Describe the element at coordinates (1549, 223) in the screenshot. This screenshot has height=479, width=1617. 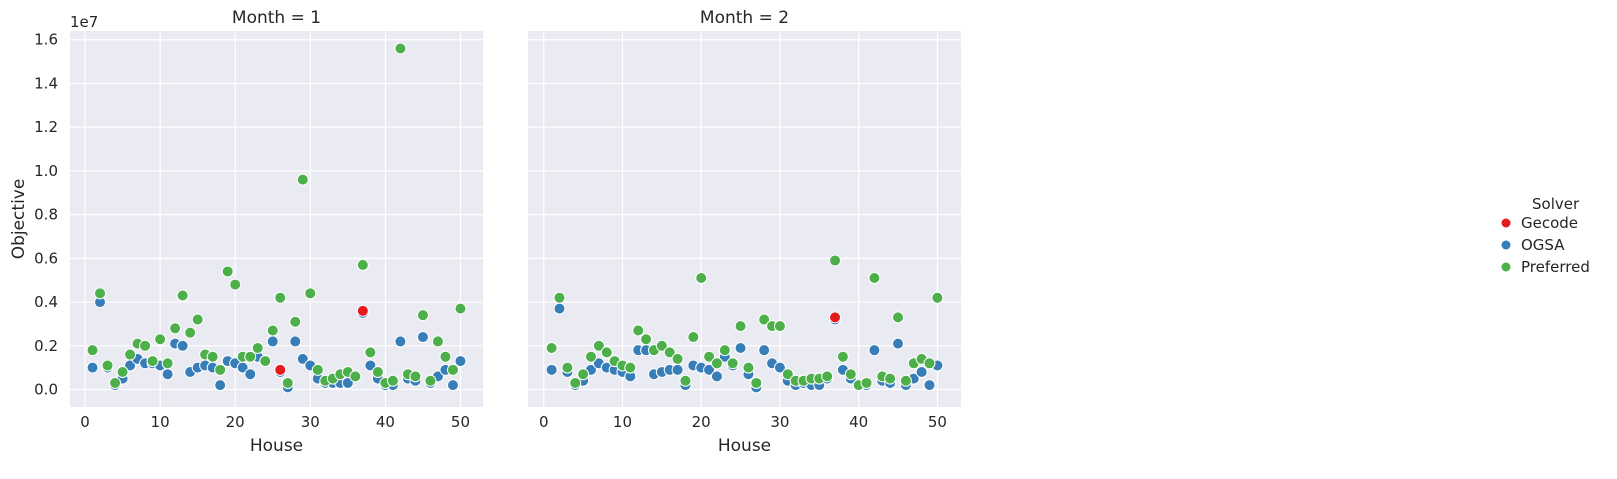
I see `legend-label: Gecode` at that location.